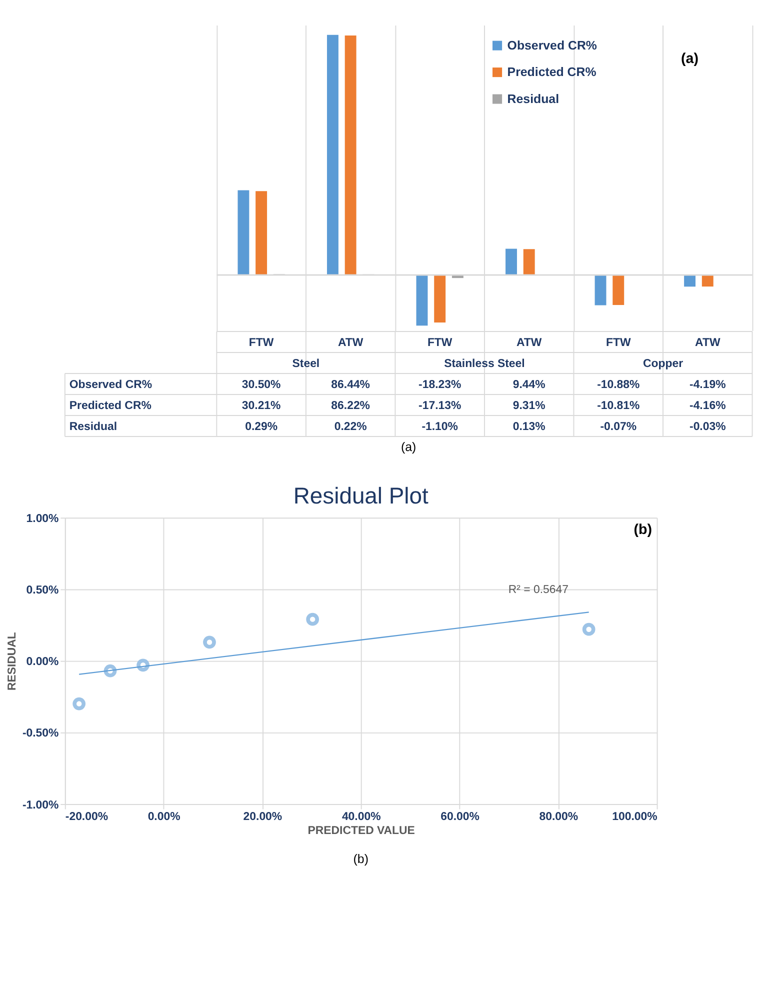  Describe the element at coordinates (350, 384) in the screenshot. I see `data-label: 86.44%` at that location.